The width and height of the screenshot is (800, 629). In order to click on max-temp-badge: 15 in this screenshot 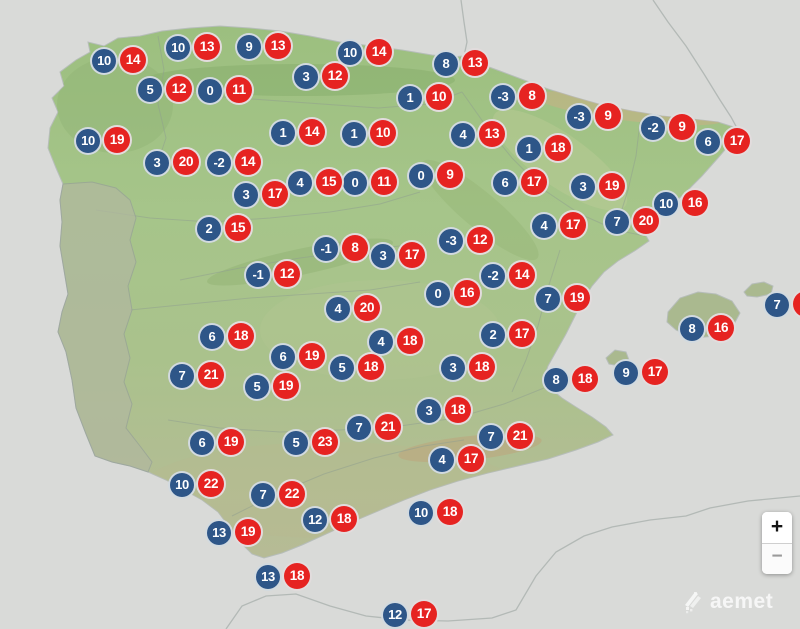, I will do `click(238, 228)`.